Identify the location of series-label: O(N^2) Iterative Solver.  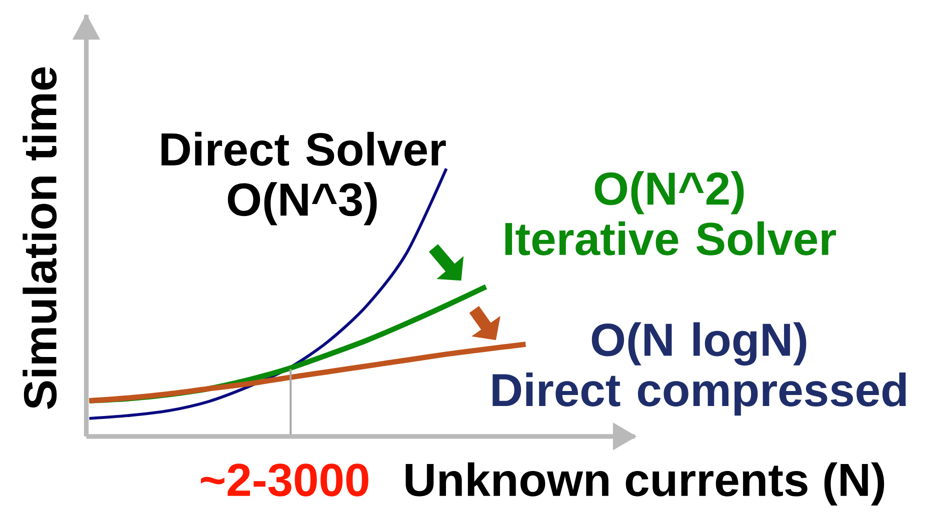
(670, 213).